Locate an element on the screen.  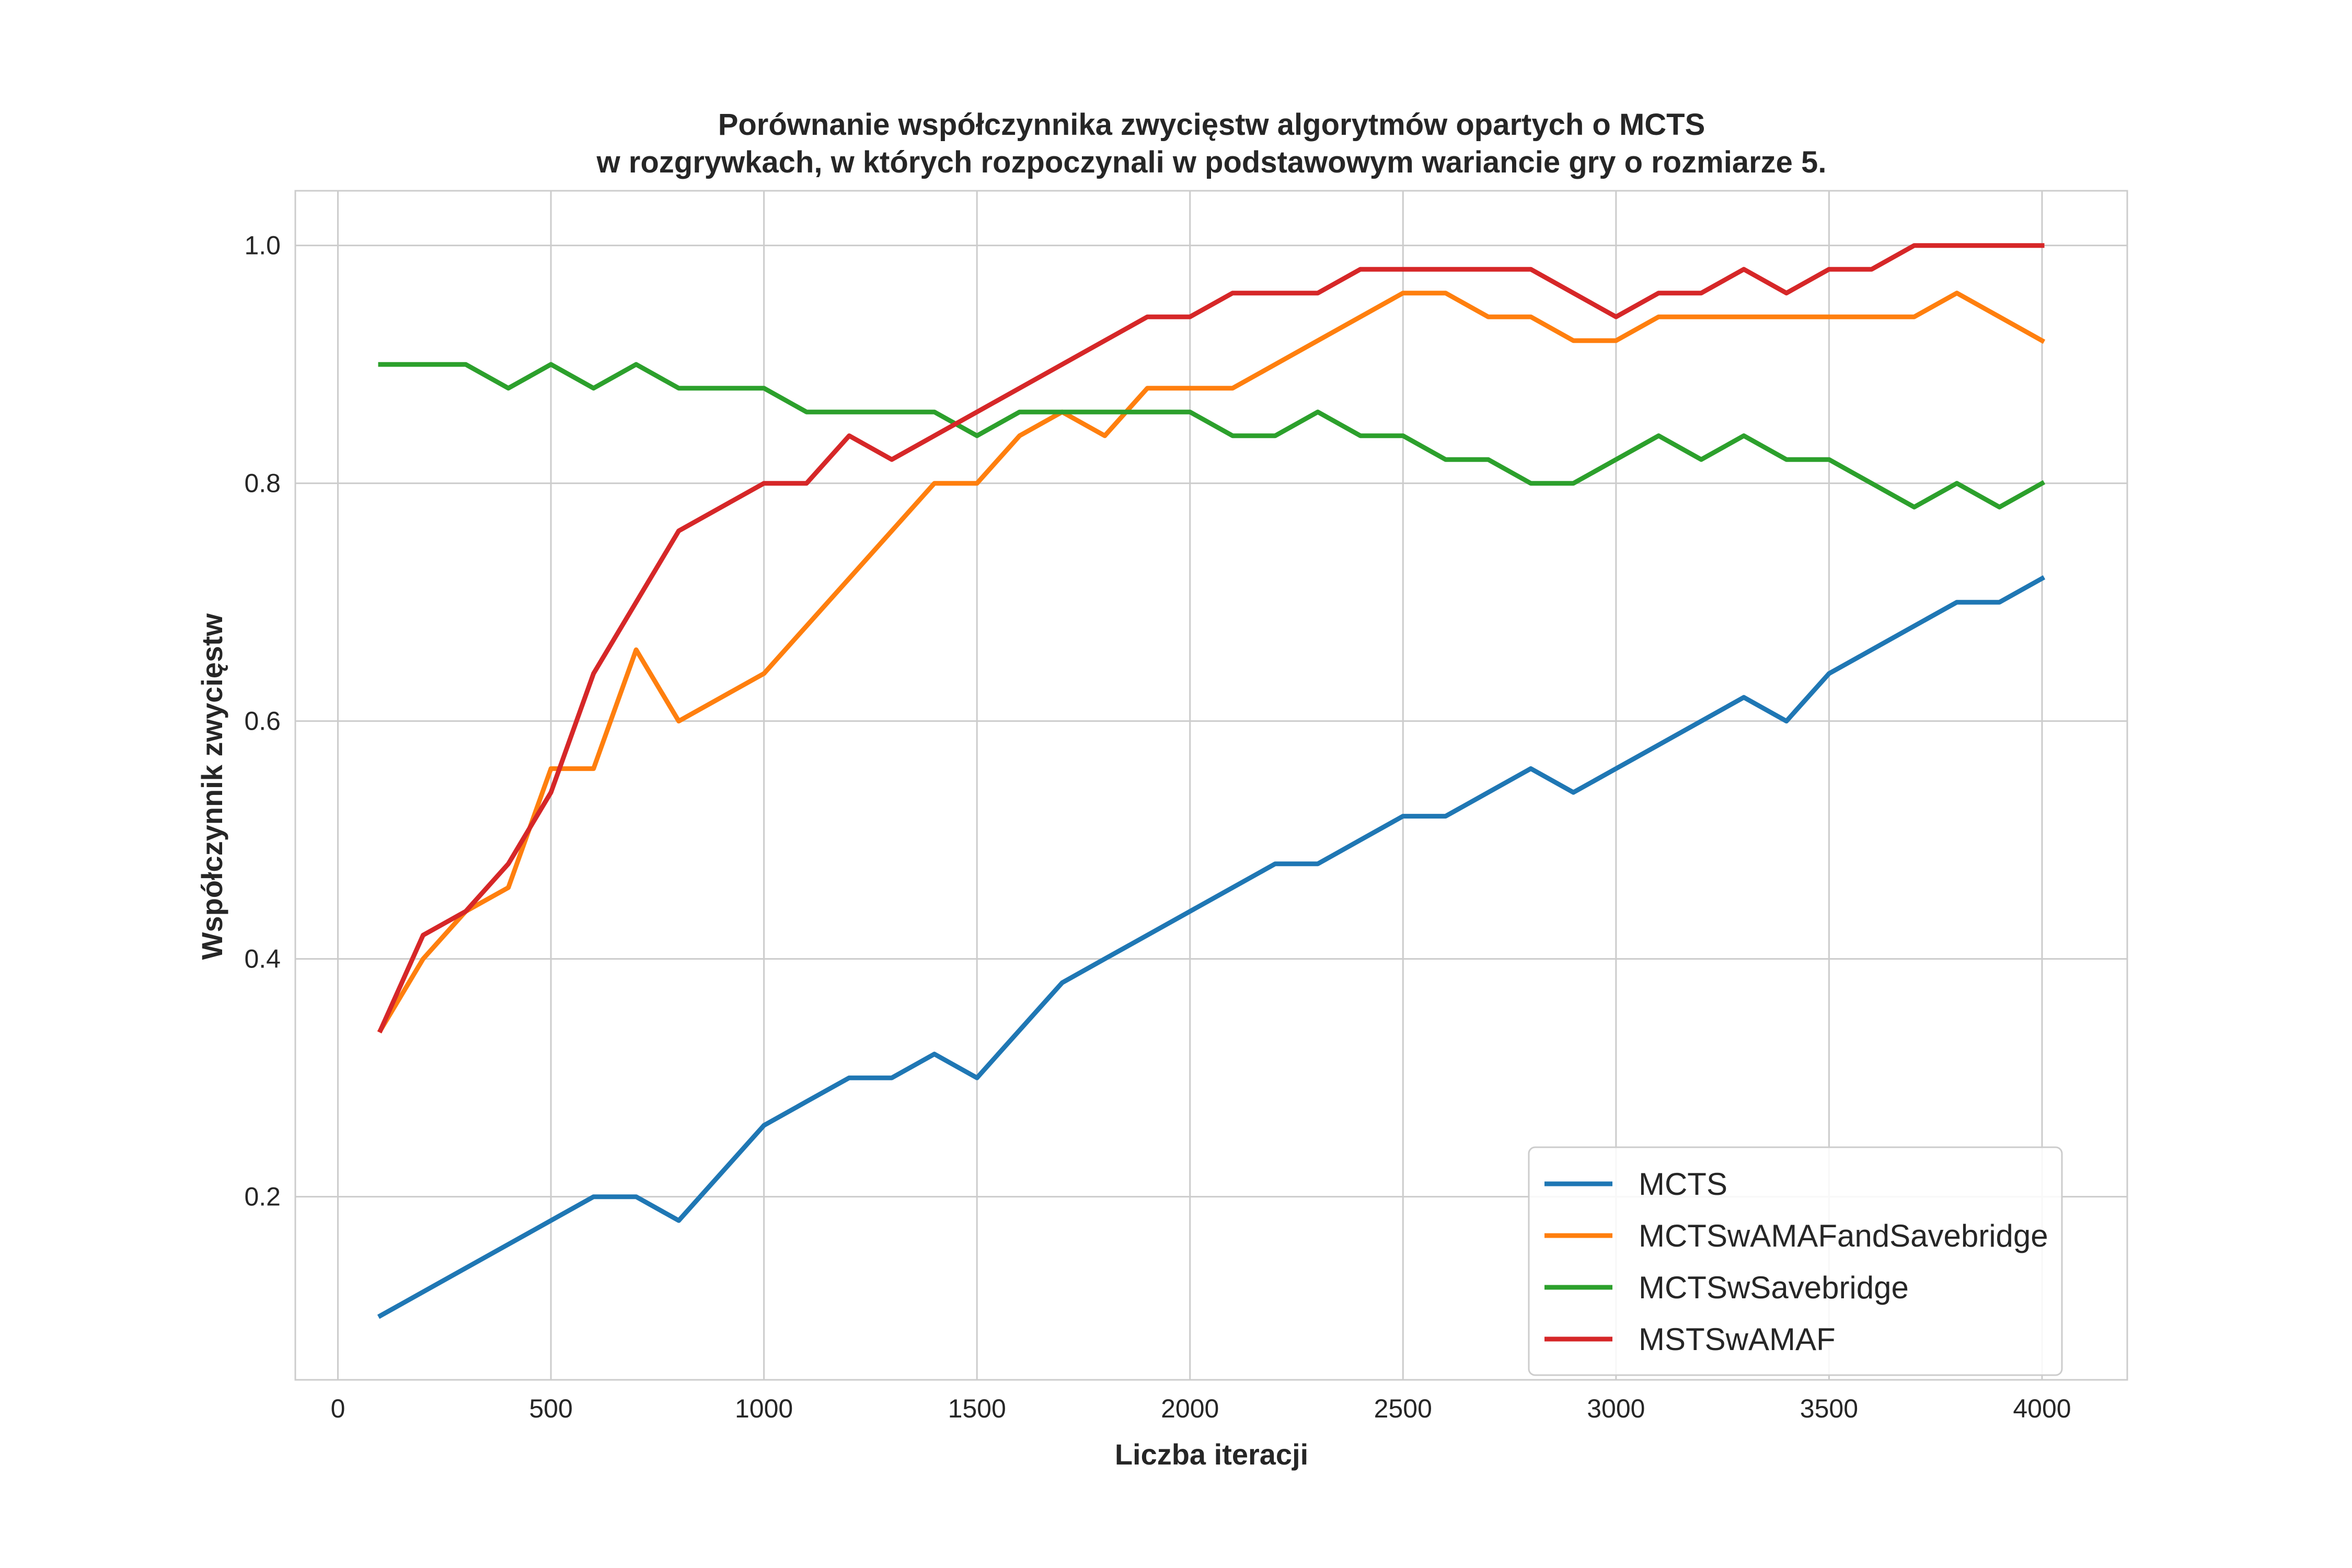
legend-label: MCTS is located at coordinates (1683, 1184).